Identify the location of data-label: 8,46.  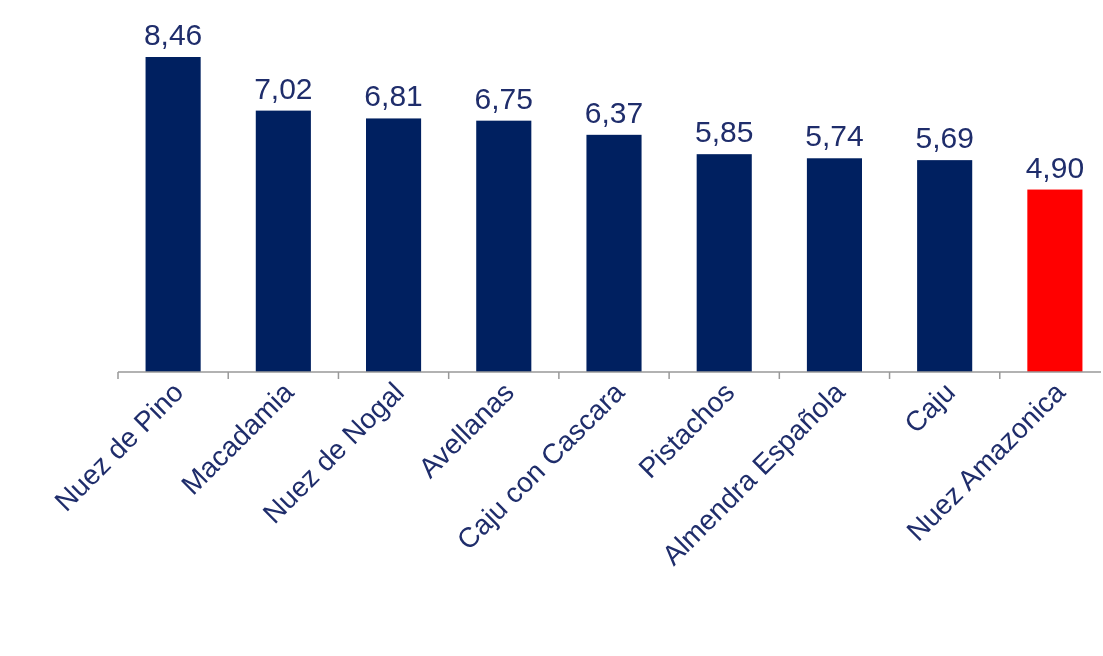
(173, 34).